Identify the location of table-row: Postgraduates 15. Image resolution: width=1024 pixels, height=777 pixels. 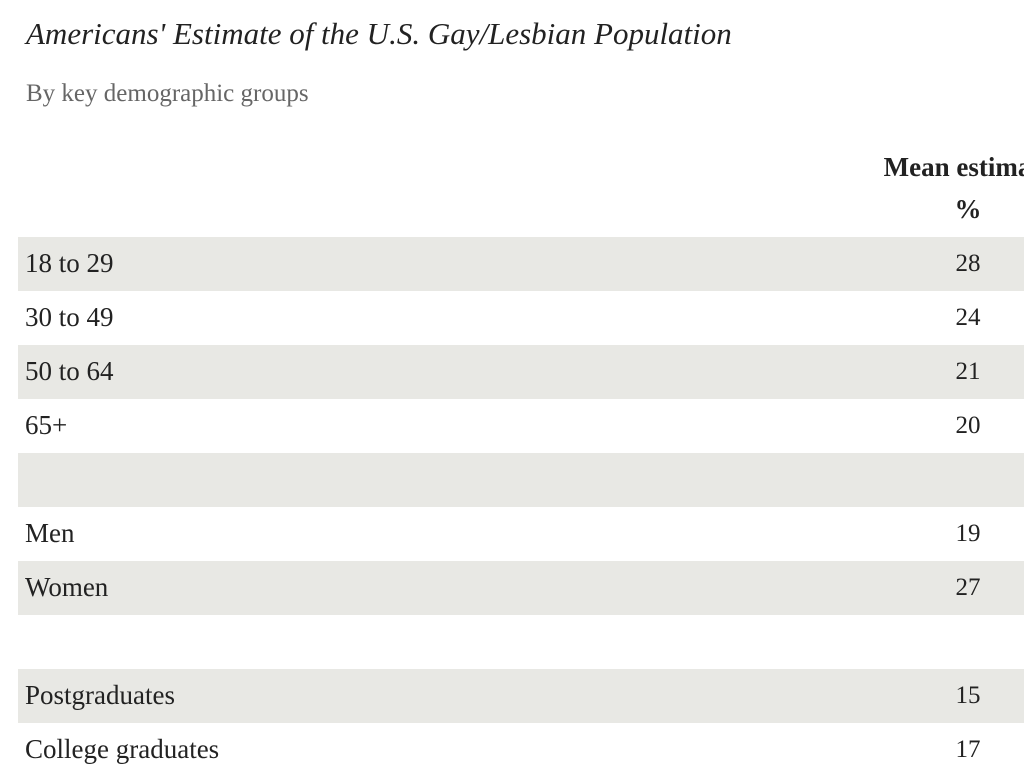
(521, 696).